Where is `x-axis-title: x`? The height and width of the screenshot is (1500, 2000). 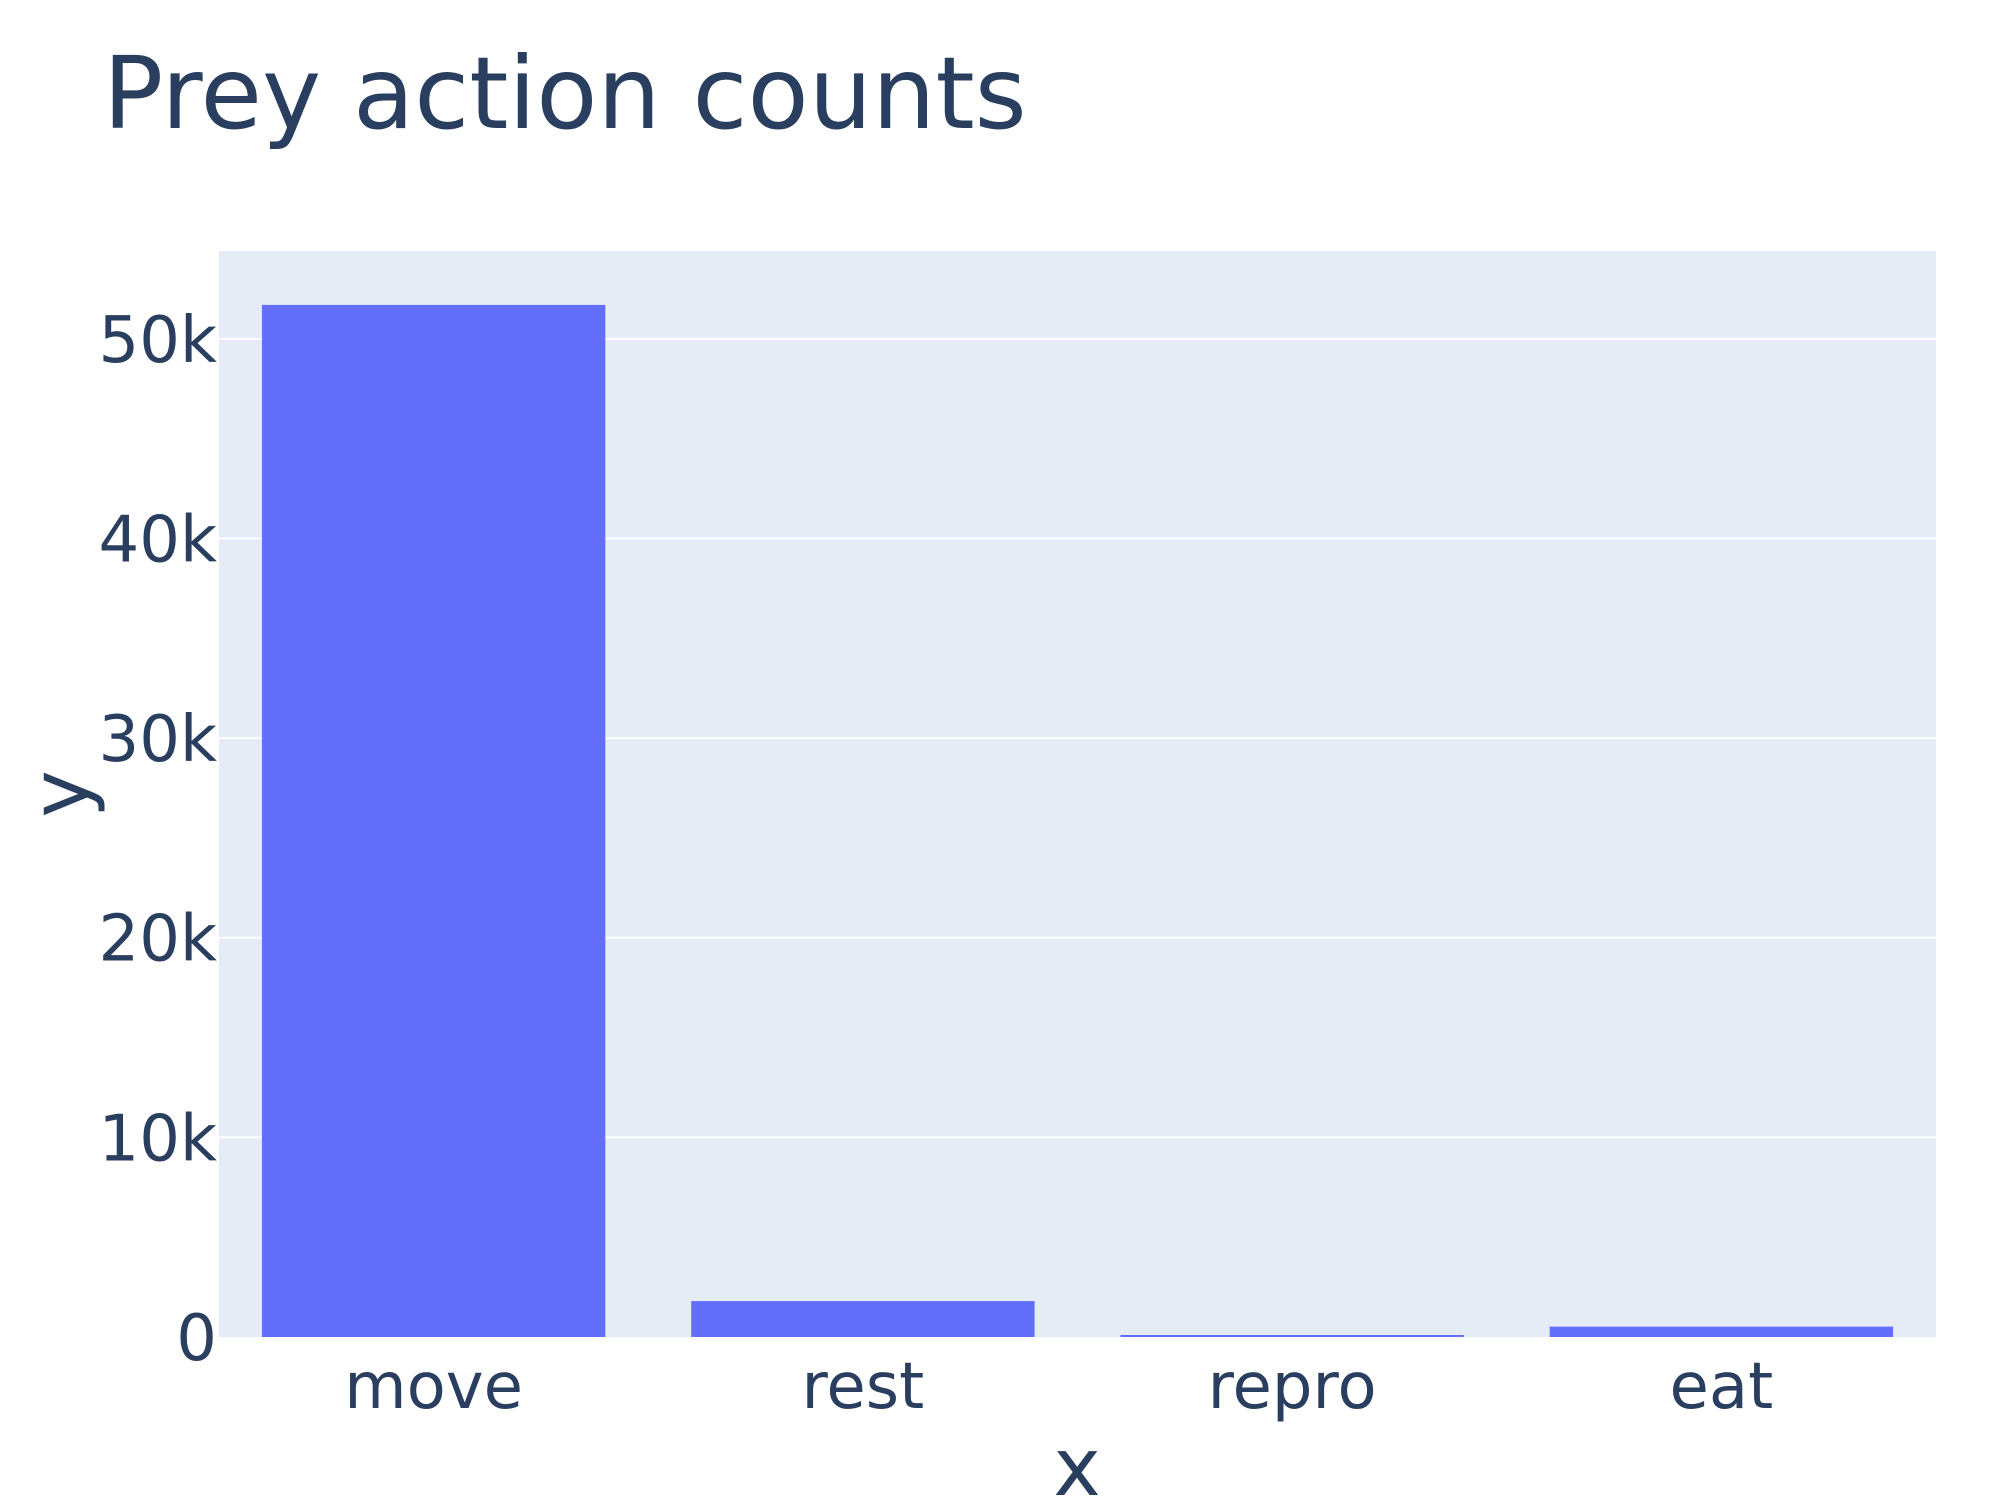
x-axis-title: x is located at coordinates (1076, 1460).